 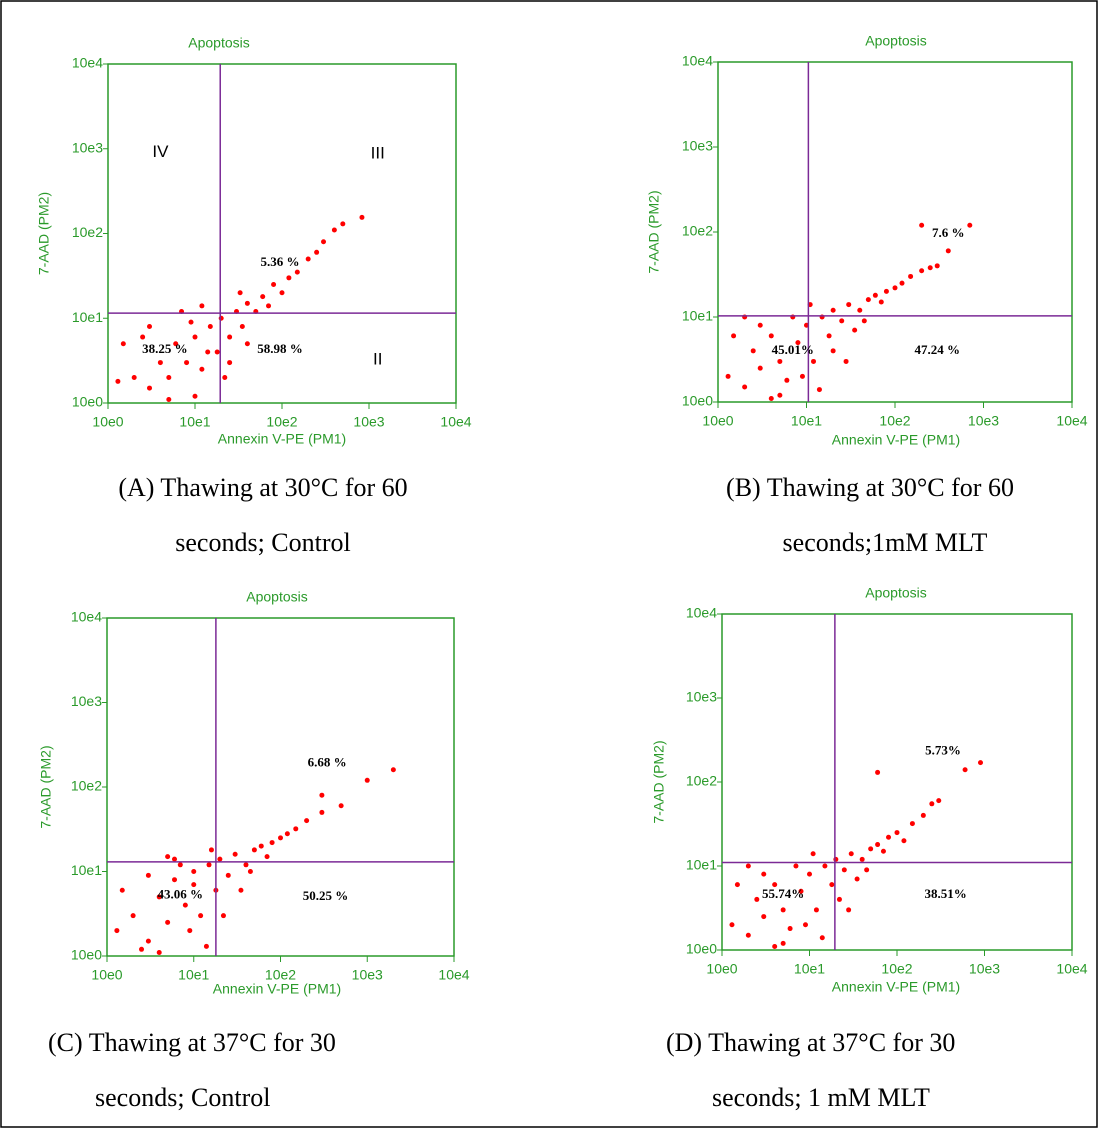 I want to click on caption: seconds; Control, so click(x=183, y=1097).